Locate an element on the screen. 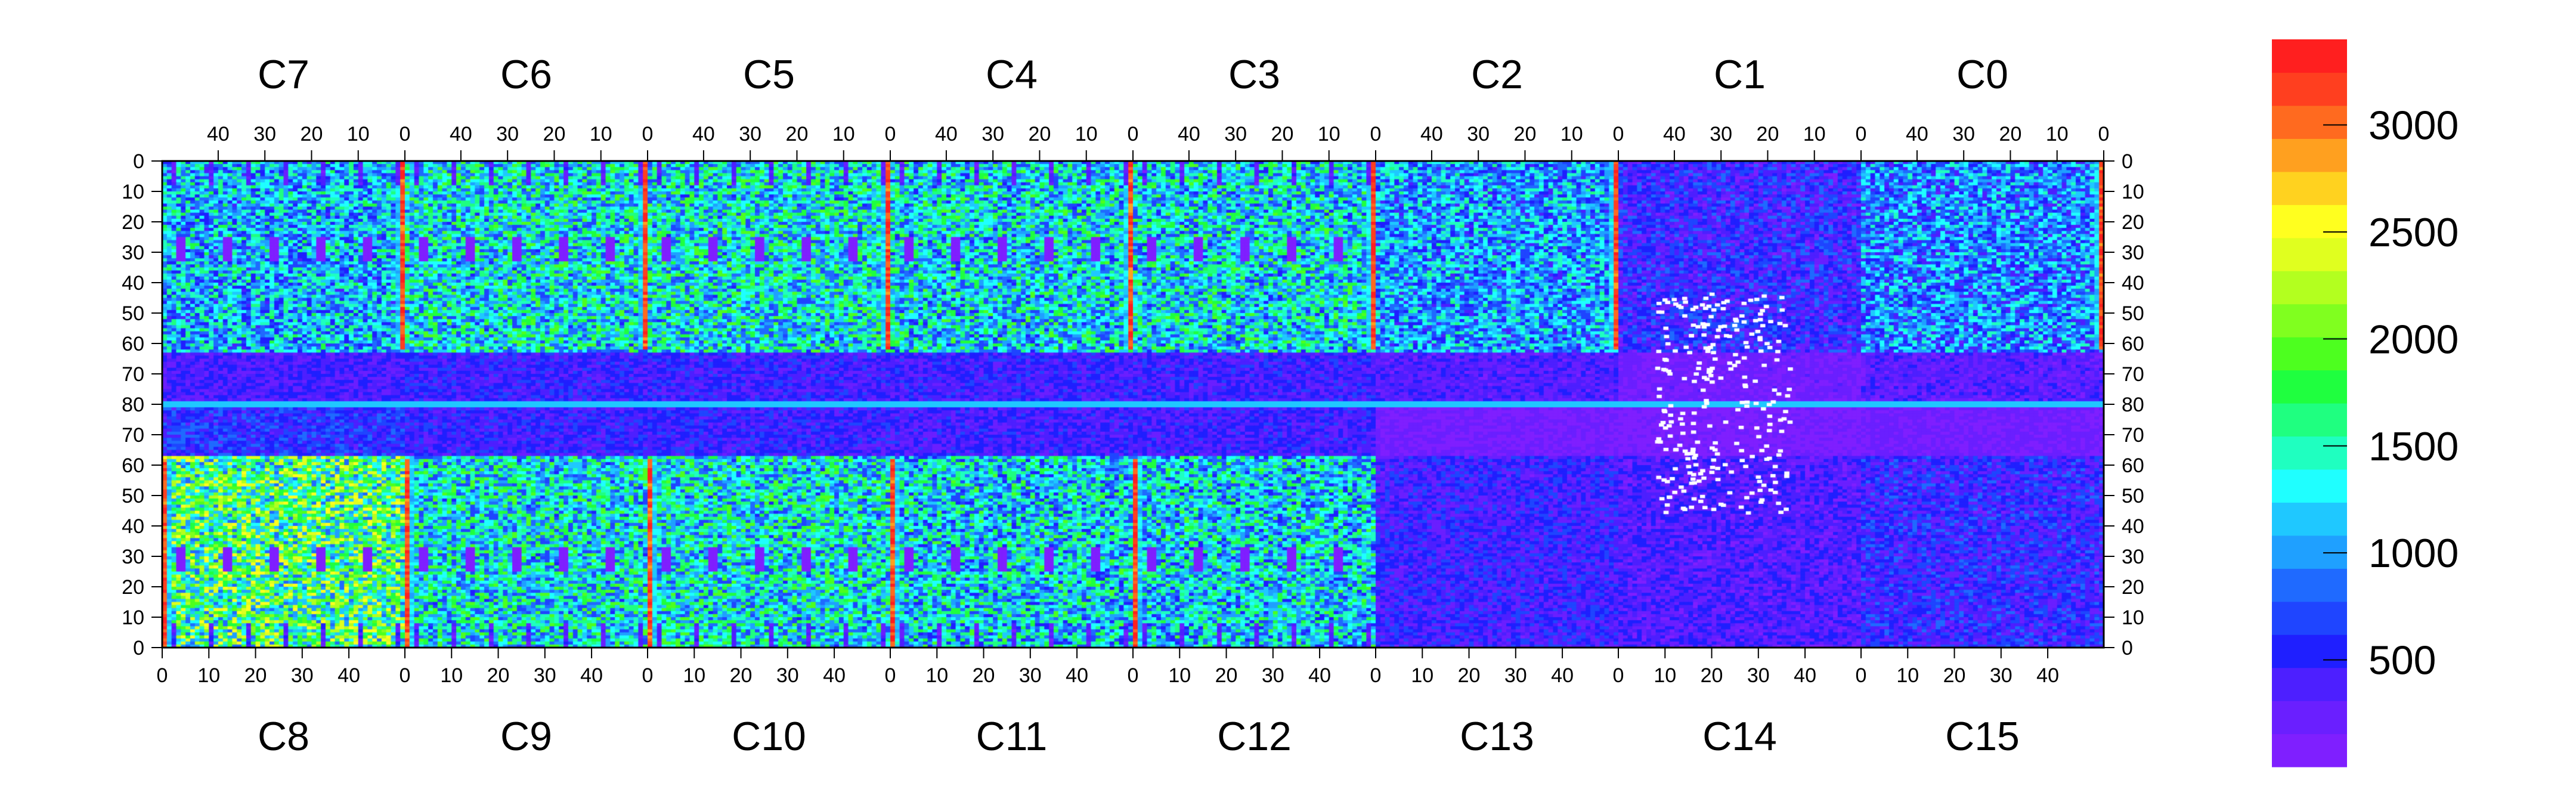  bottom-chip-label: C13 is located at coordinates (1497, 737).